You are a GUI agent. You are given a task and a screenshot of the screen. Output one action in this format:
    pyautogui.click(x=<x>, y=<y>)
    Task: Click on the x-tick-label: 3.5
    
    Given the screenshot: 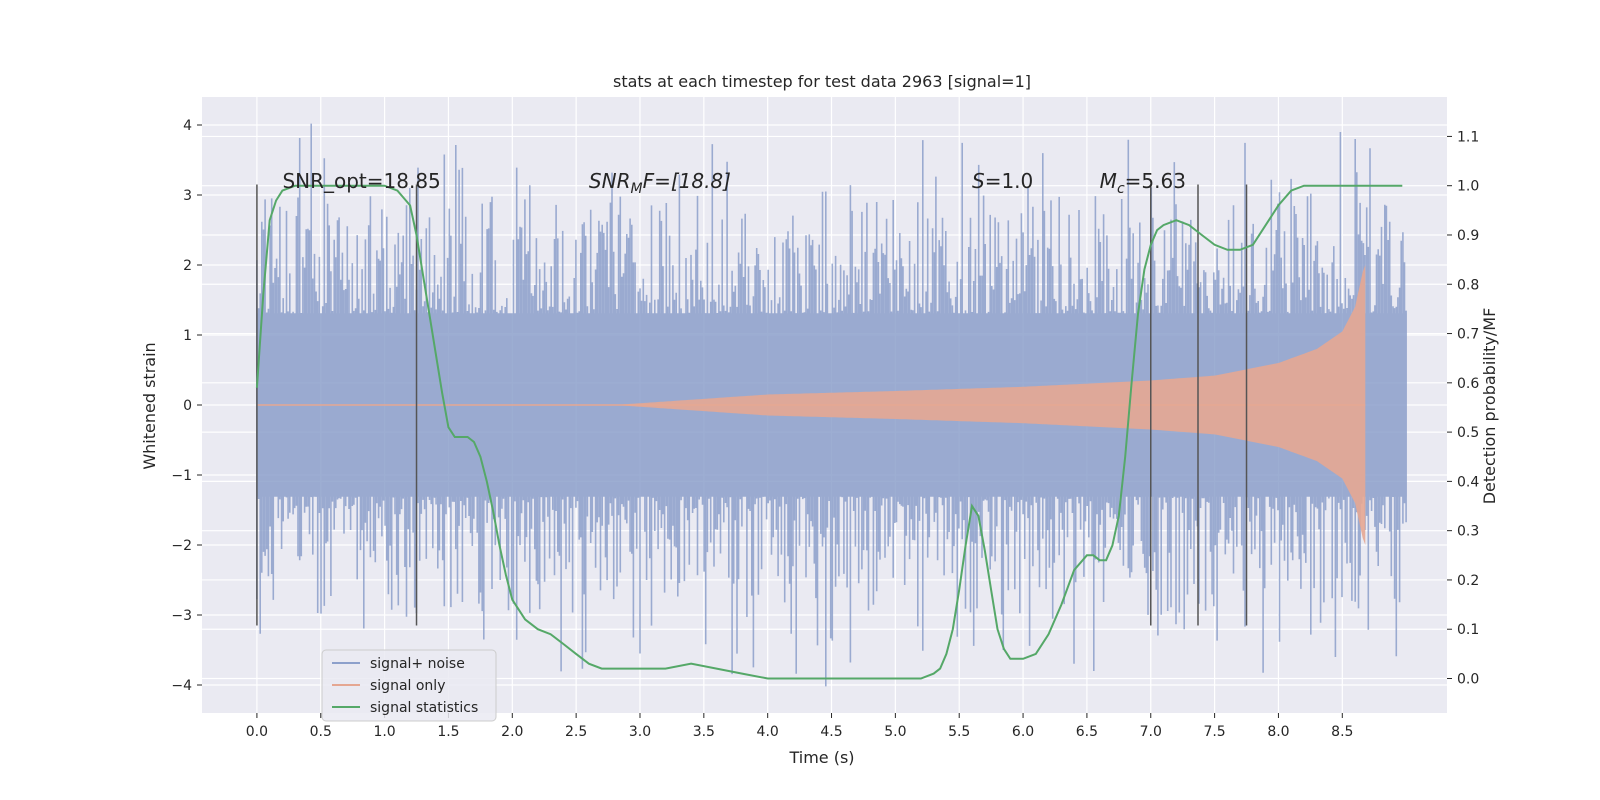 What is the action you would take?
    pyautogui.click(x=704, y=732)
    